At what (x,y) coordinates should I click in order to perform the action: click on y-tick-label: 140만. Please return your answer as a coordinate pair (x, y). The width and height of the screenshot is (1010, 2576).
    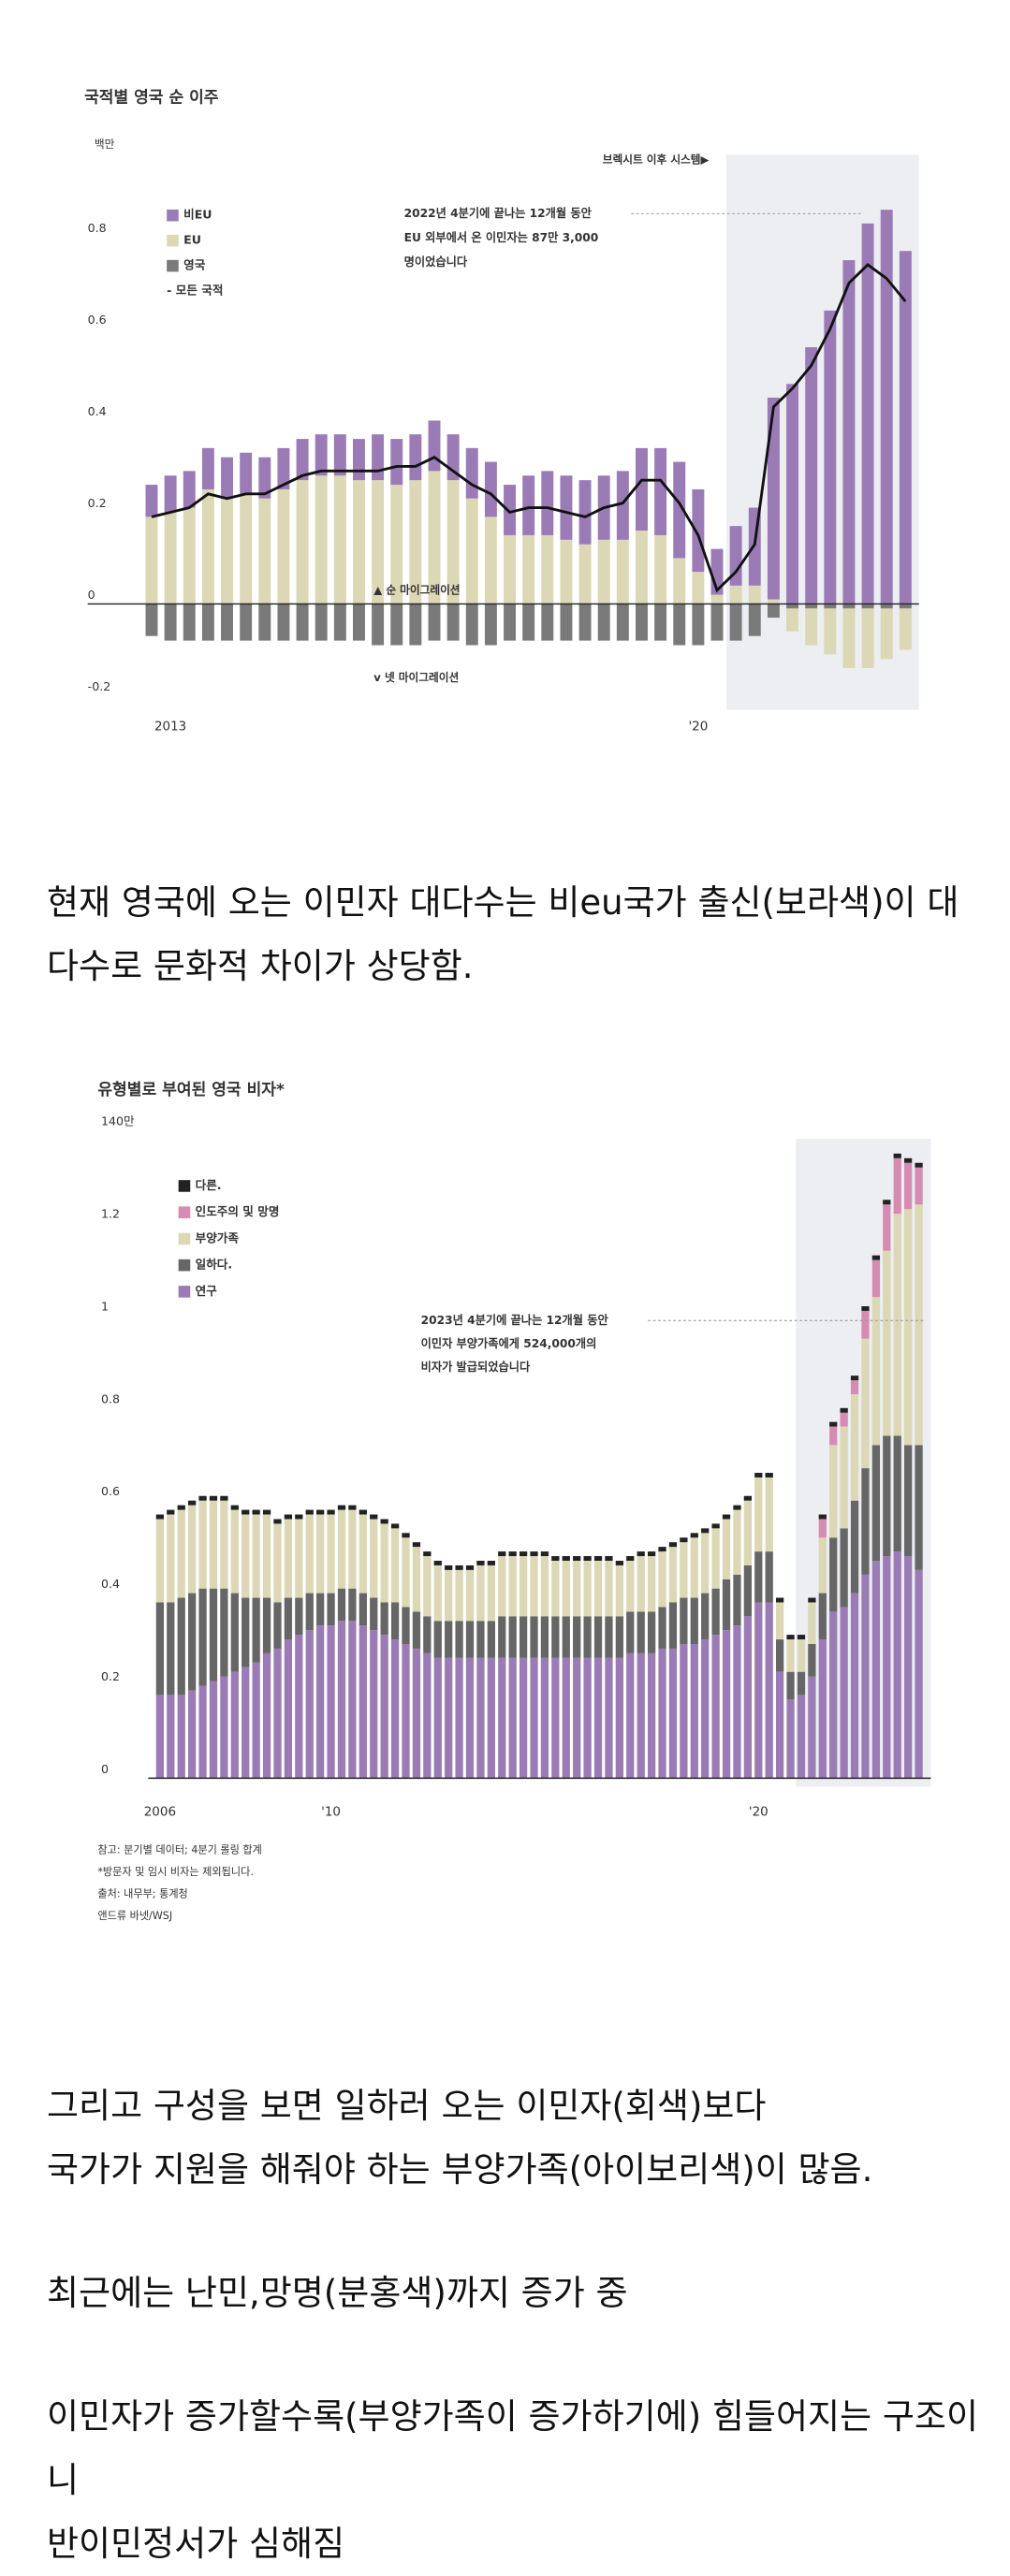
    Looking at the image, I should click on (118, 1121).